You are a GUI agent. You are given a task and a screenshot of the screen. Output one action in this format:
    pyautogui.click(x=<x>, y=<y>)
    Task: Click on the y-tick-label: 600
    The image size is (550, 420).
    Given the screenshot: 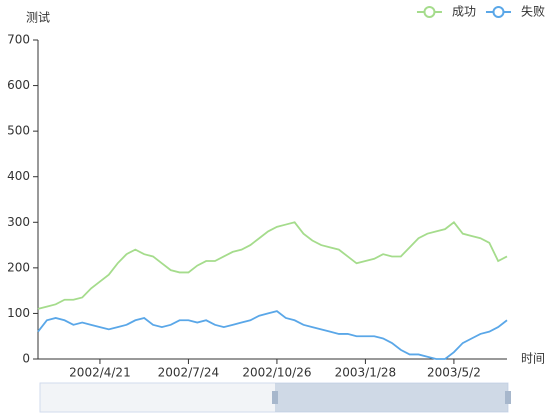 What is the action you would take?
    pyautogui.click(x=18, y=85)
    